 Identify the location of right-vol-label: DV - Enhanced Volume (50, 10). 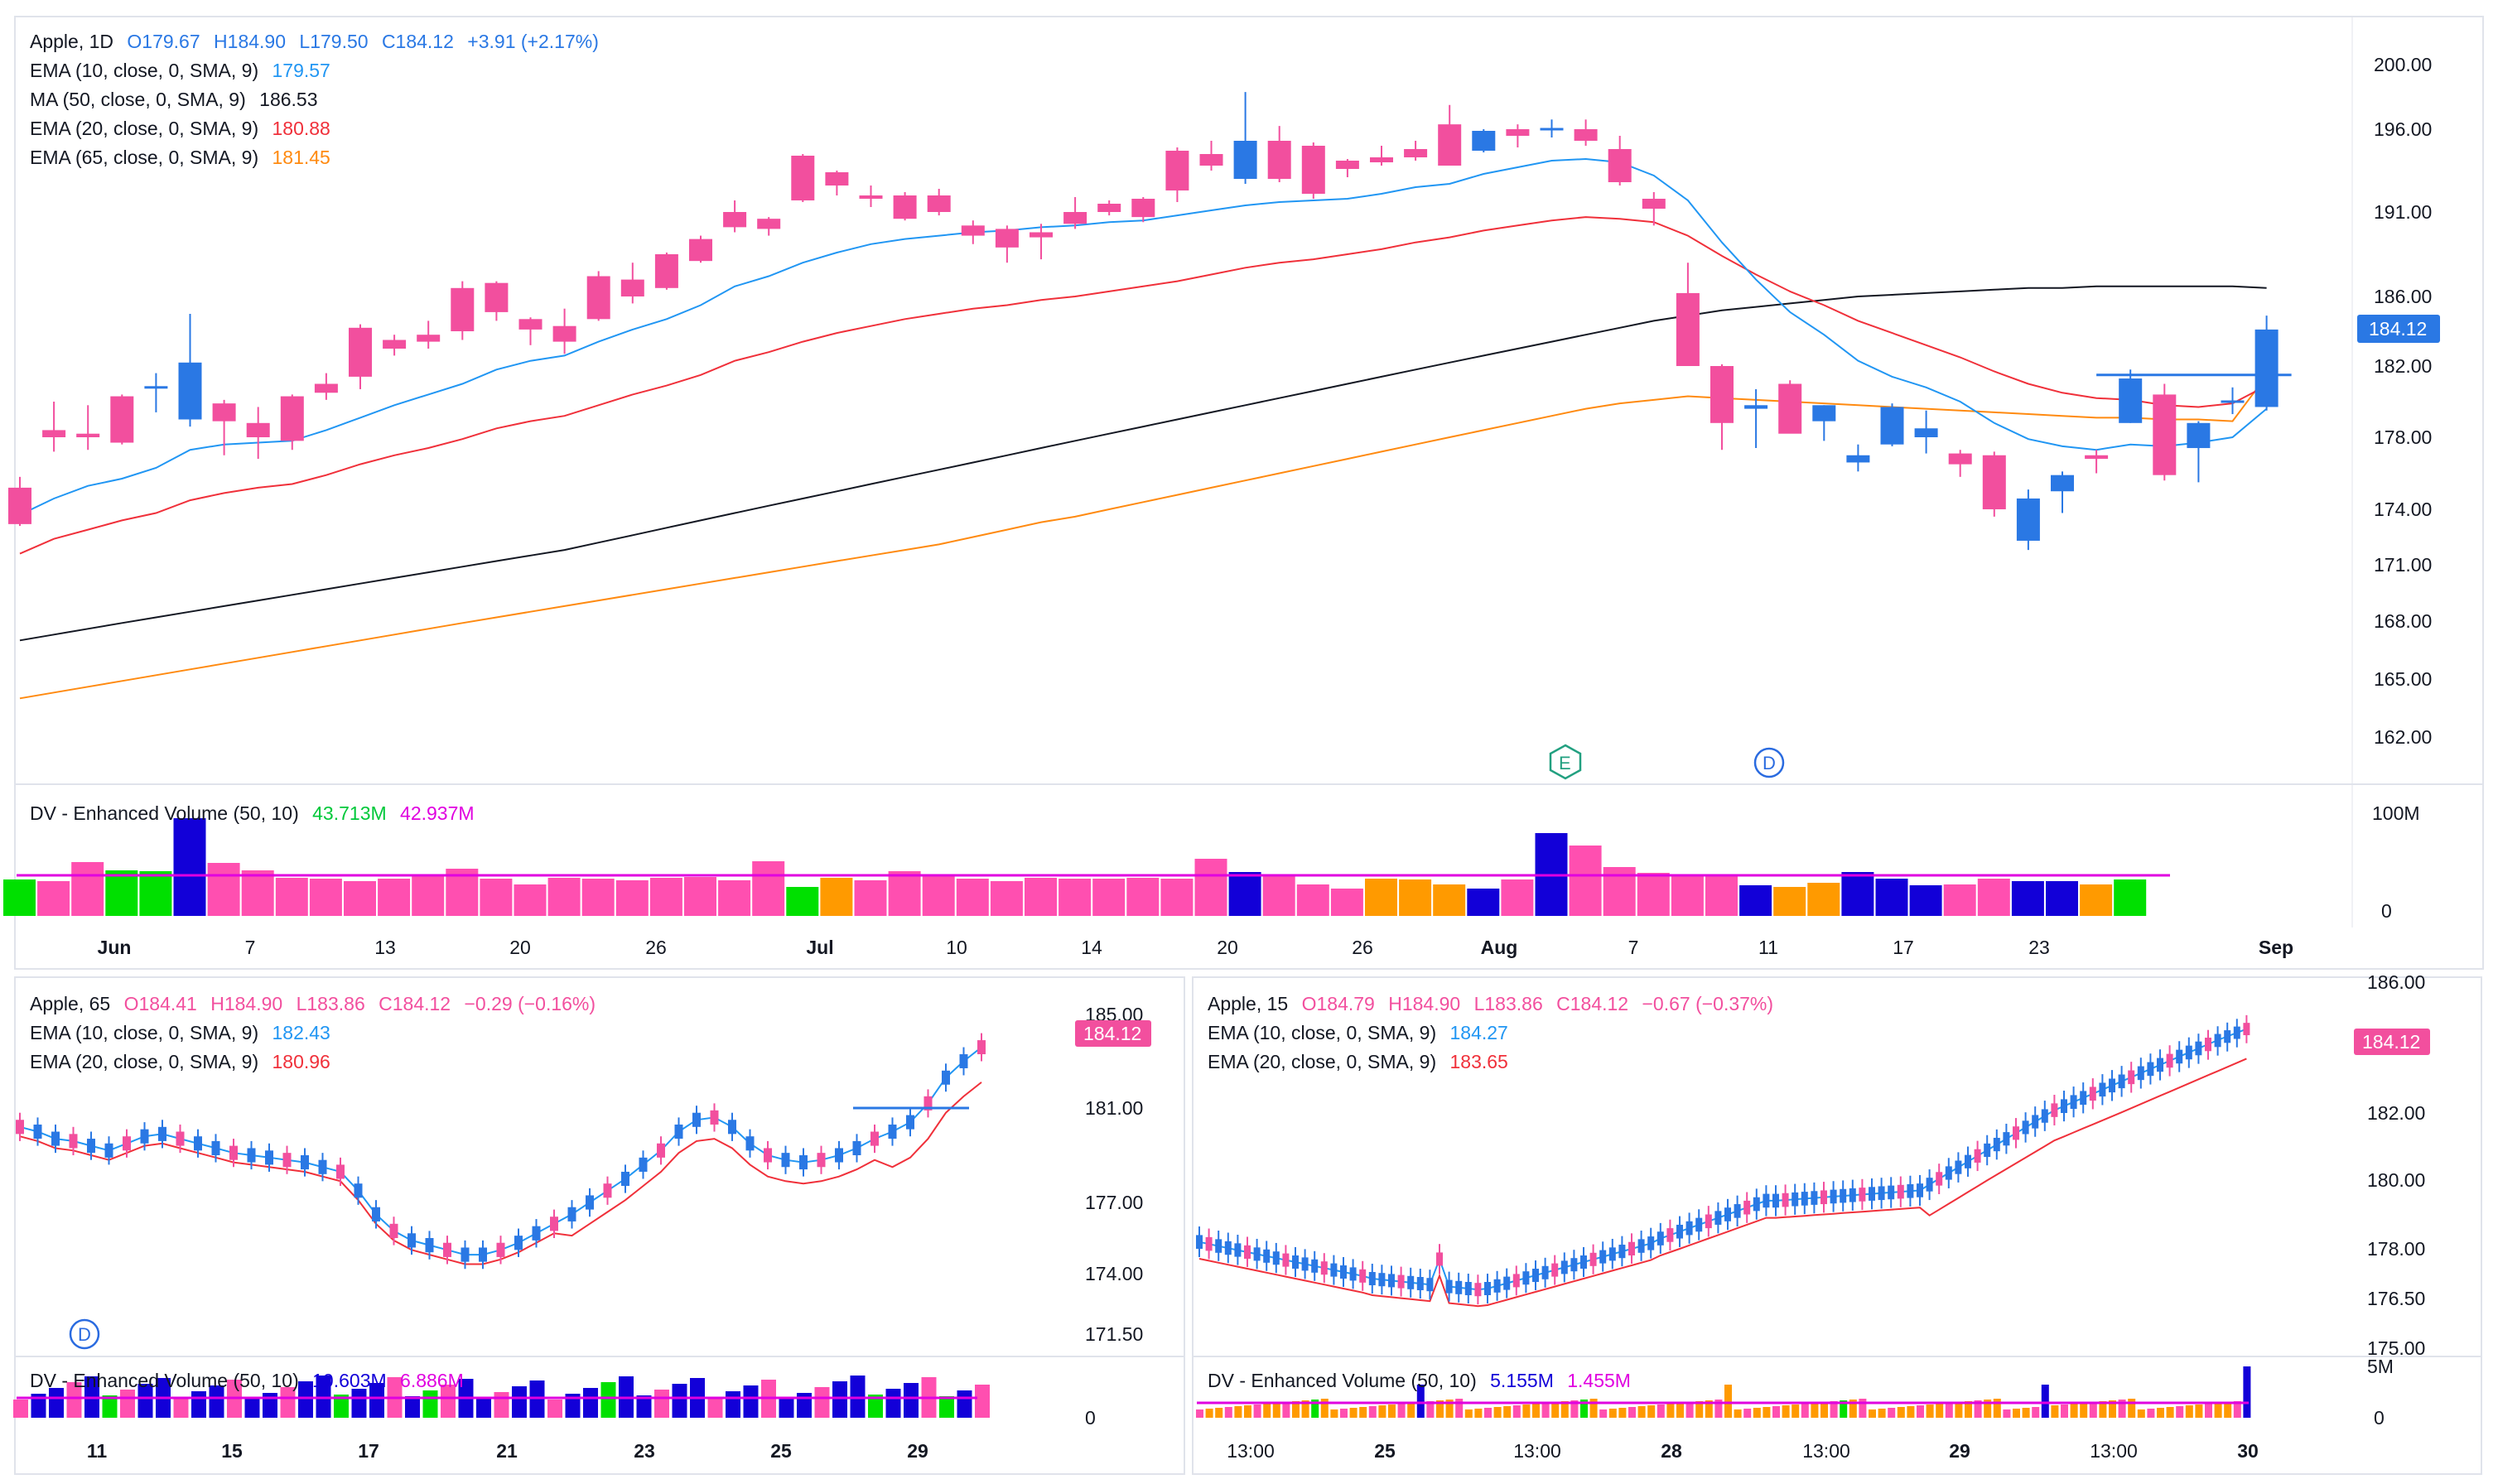
(1342, 1380).